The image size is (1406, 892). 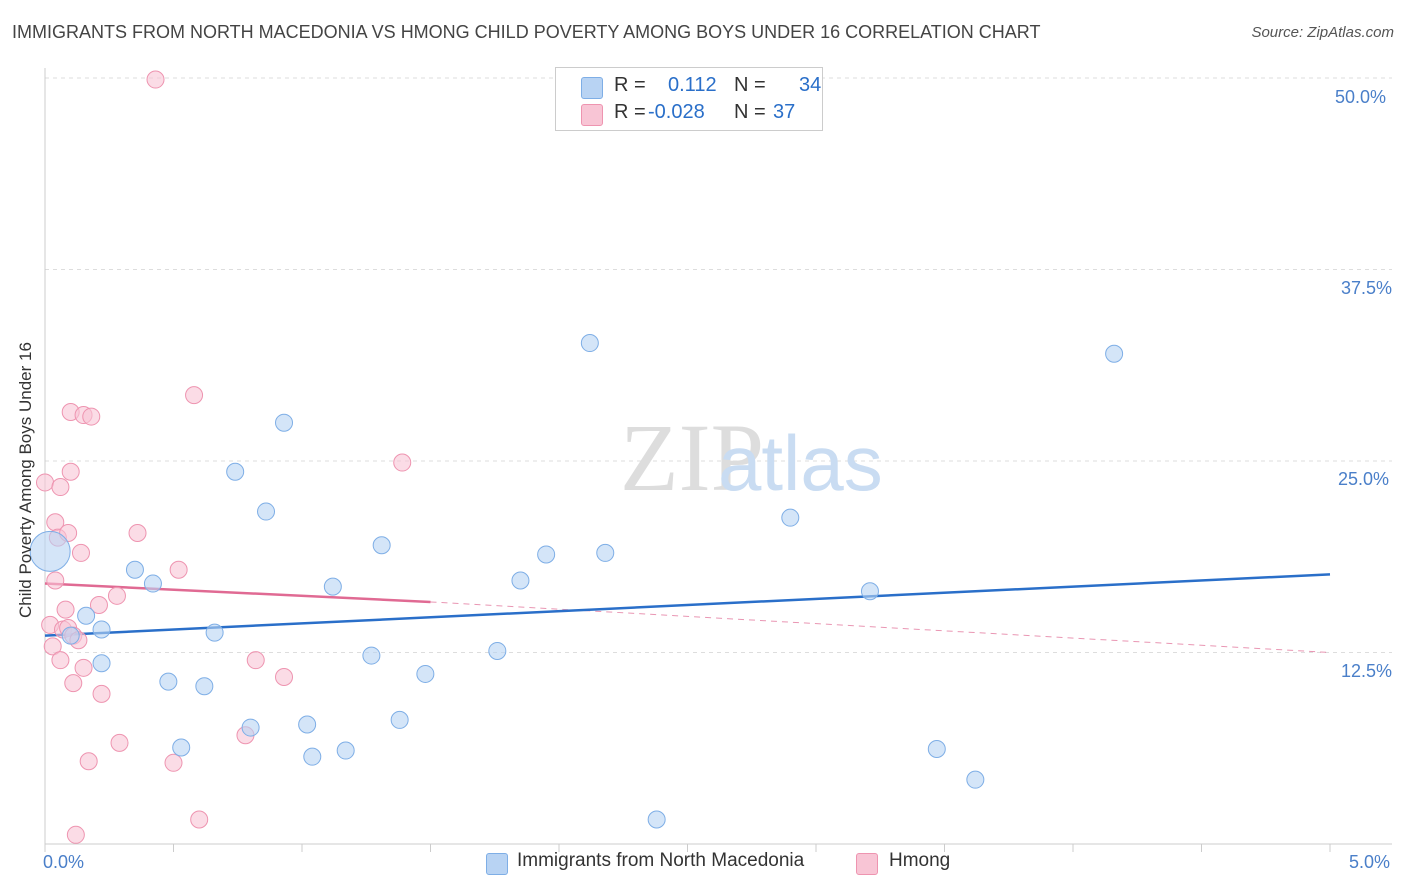 What do you see at coordinates (692, 457) in the screenshot?
I see `watermark-zip: ZIP` at bounding box center [692, 457].